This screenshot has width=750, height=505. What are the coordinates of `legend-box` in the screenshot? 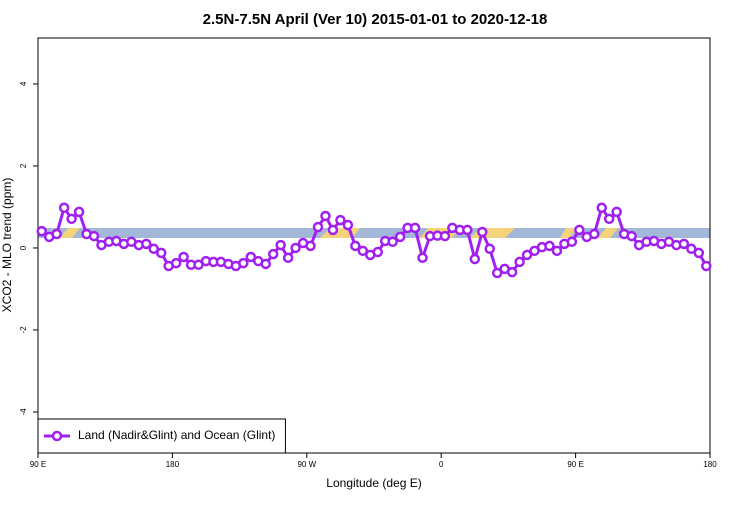 It's located at (161, 436).